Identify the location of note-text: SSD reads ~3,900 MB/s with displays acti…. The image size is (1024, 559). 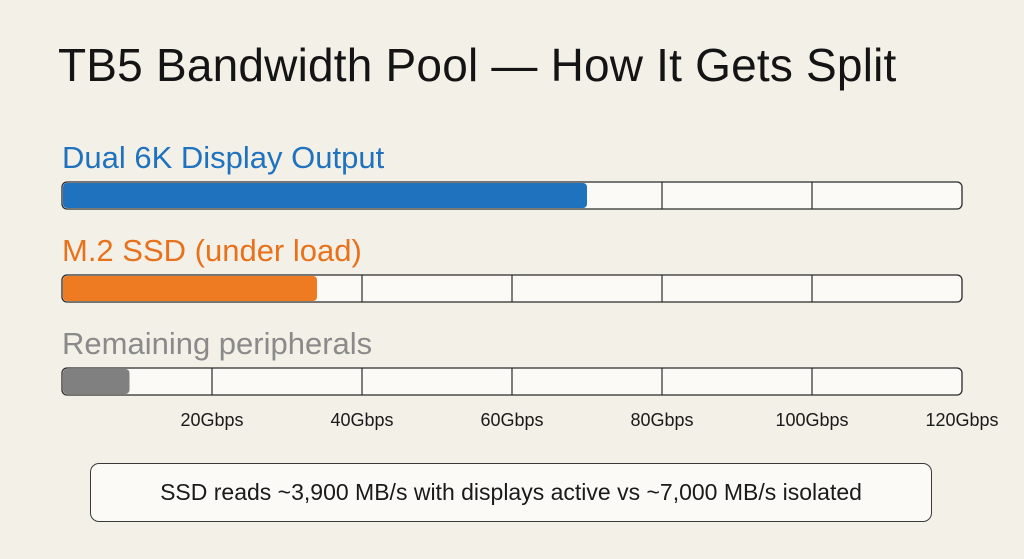
(511, 492).